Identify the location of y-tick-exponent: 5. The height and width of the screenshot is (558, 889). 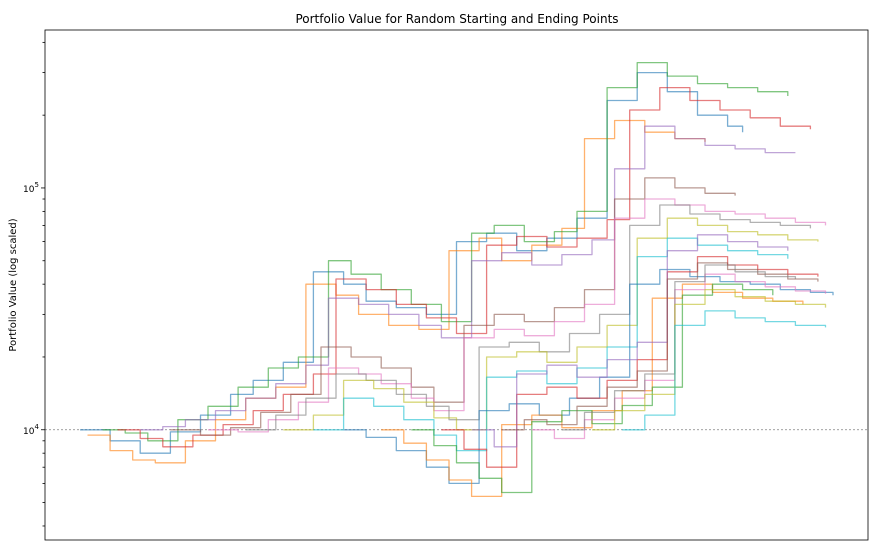
(36, 185).